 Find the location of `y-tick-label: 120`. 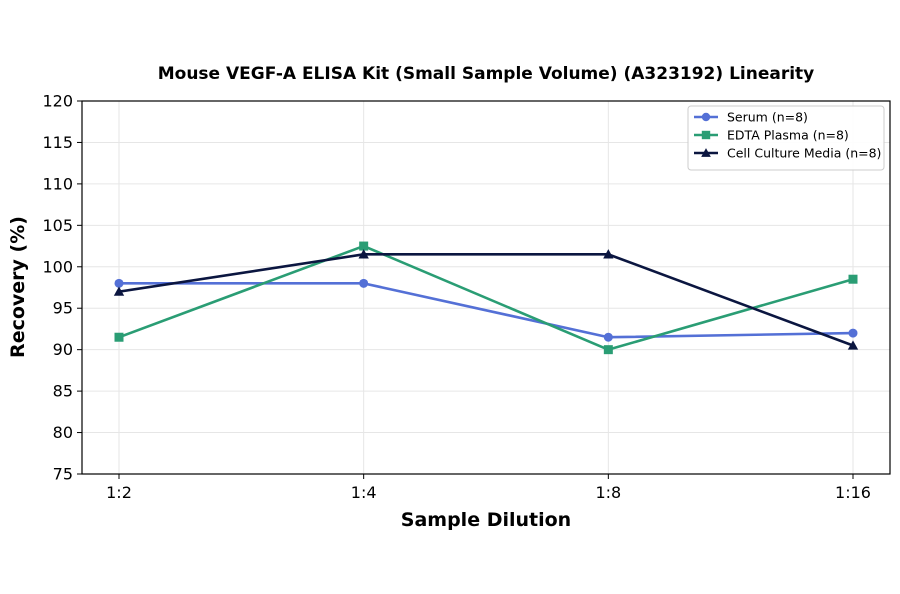

y-tick-label: 120 is located at coordinates (57, 101).